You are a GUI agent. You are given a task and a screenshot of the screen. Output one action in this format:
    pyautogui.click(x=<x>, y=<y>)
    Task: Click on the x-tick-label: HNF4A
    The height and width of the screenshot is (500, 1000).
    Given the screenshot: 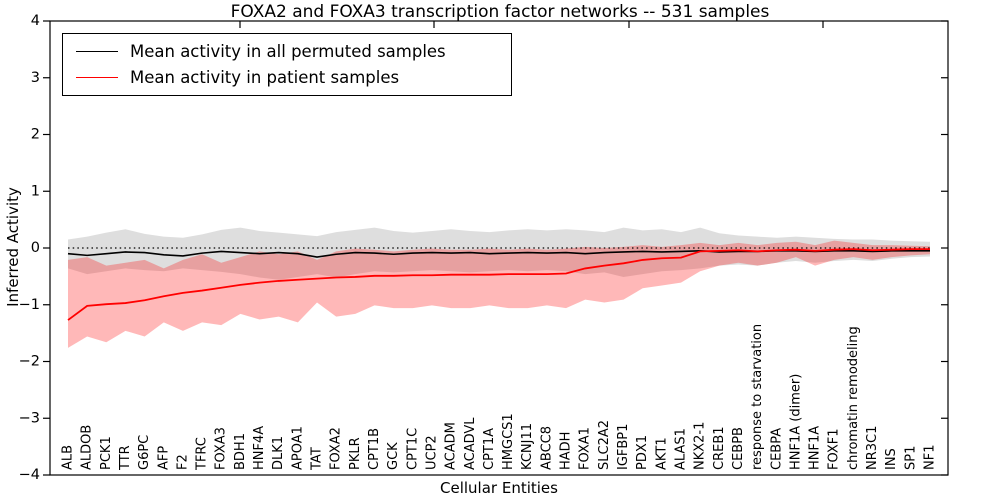 What is the action you would take?
    pyautogui.click(x=259, y=448)
    